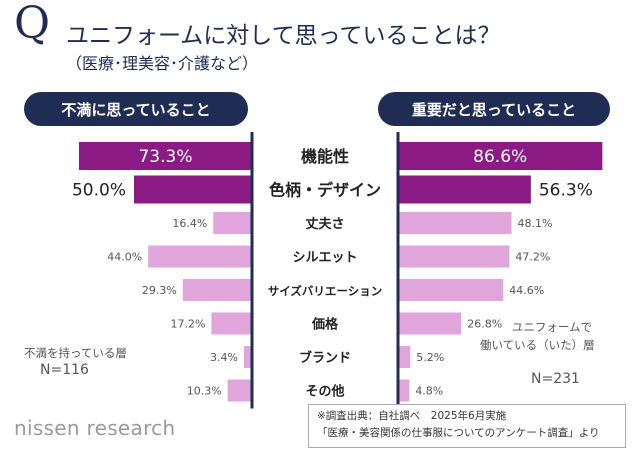 This screenshot has height=457, width=640. What do you see at coordinates (429, 391) in the screenshot?
I see `right-value-label: 4.8%` at bounding box center [429, 391].